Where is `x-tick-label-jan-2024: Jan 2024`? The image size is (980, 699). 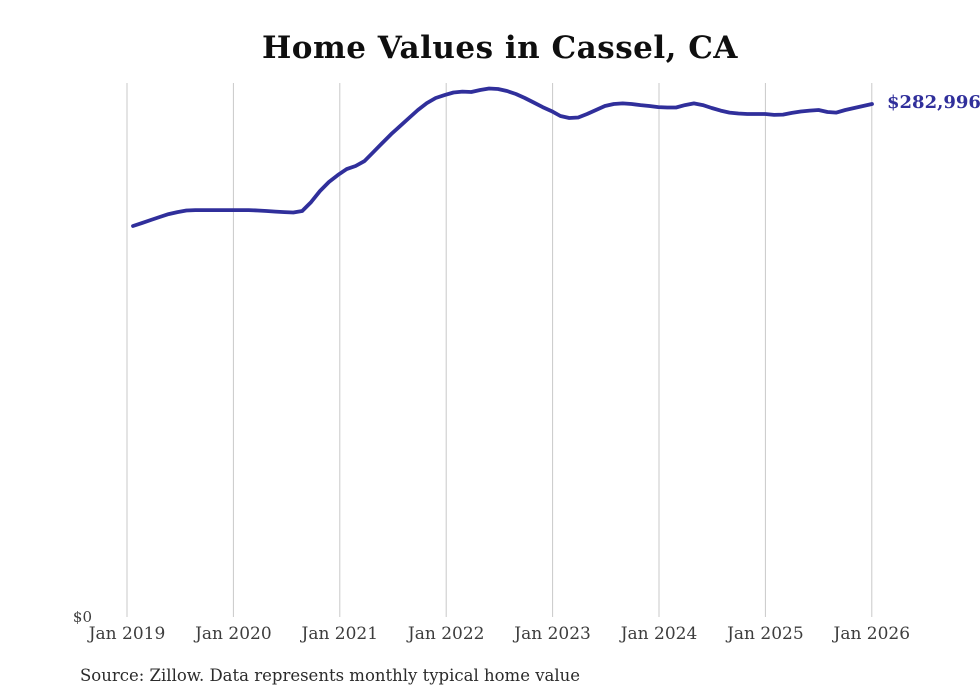 x-tick-label-jan-2024: Jan 2024 is located at coordinates (659, 634).